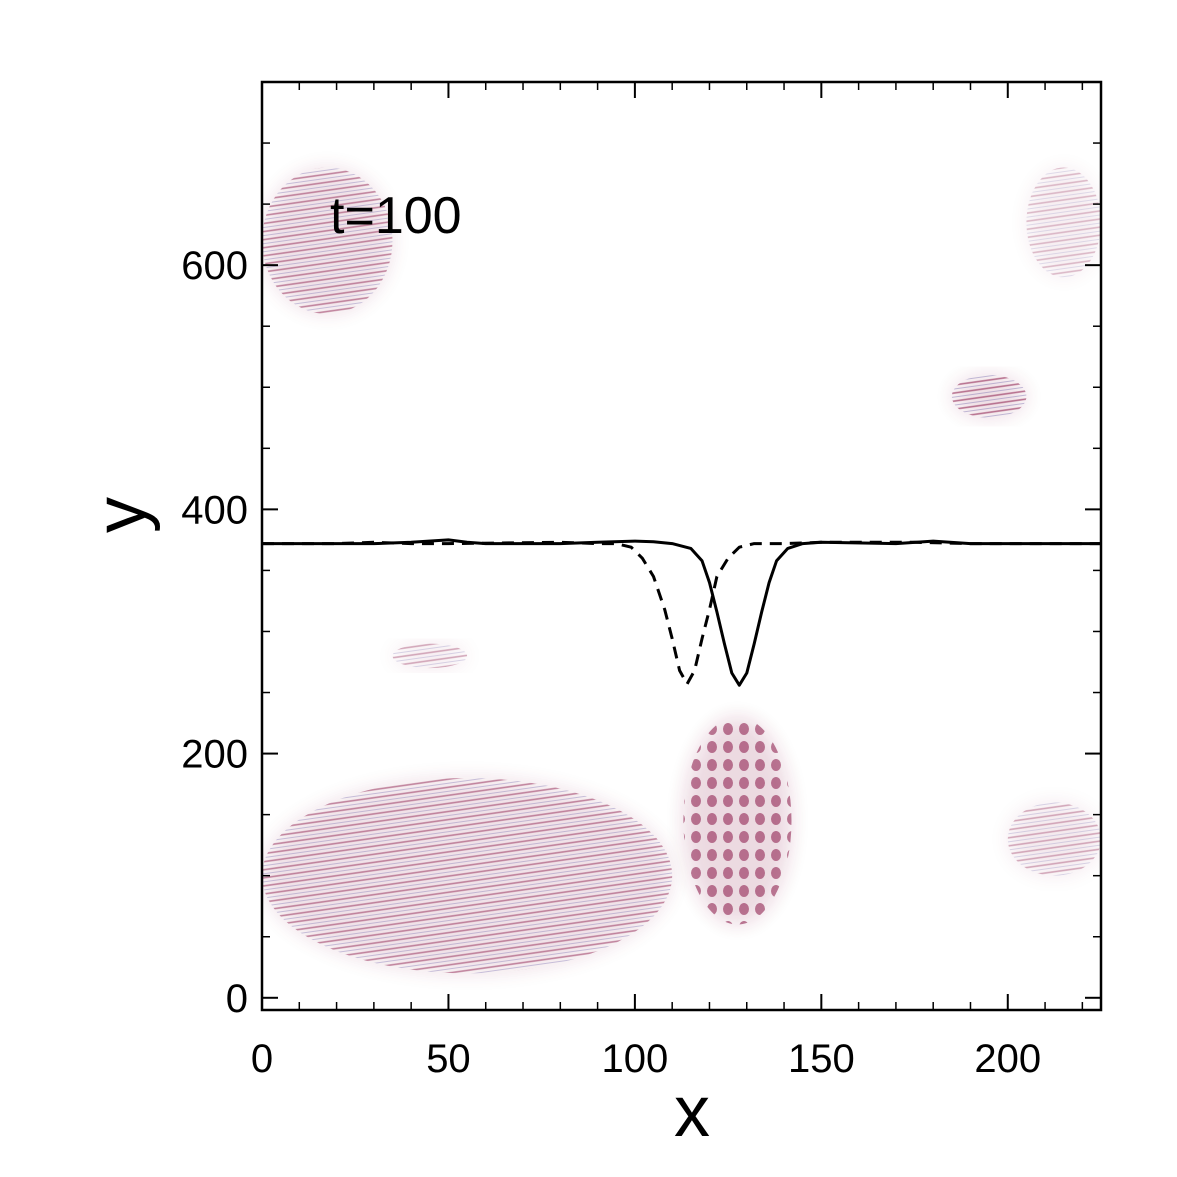  Describe the element at coordinates (214, 510) in the screenshot. I see `y-tick-label: 400` at that location.